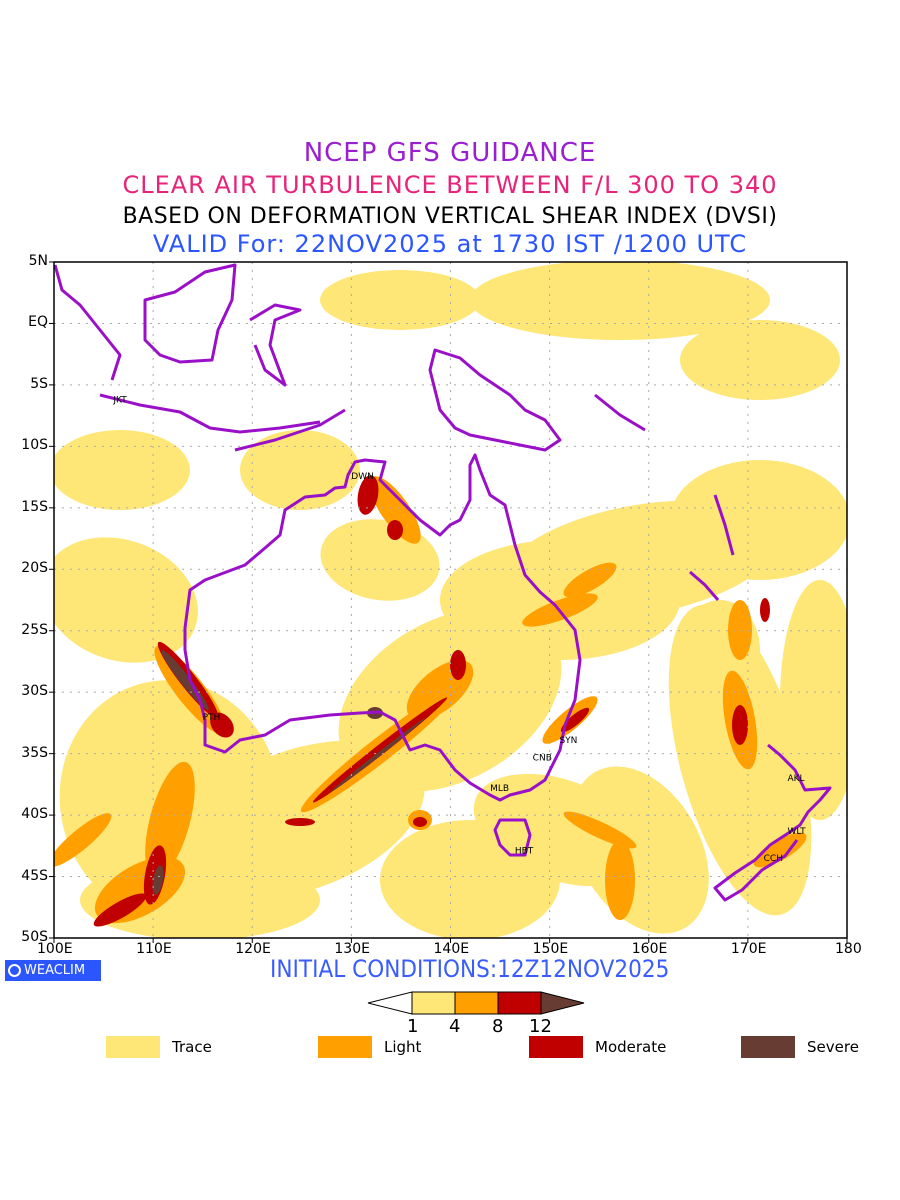 Image resolution: width=900 pixels, height=1200 pixels. Describe the element at coordinates (649, 949) in the screenshot. I see `lon-label: 160E` at that location.